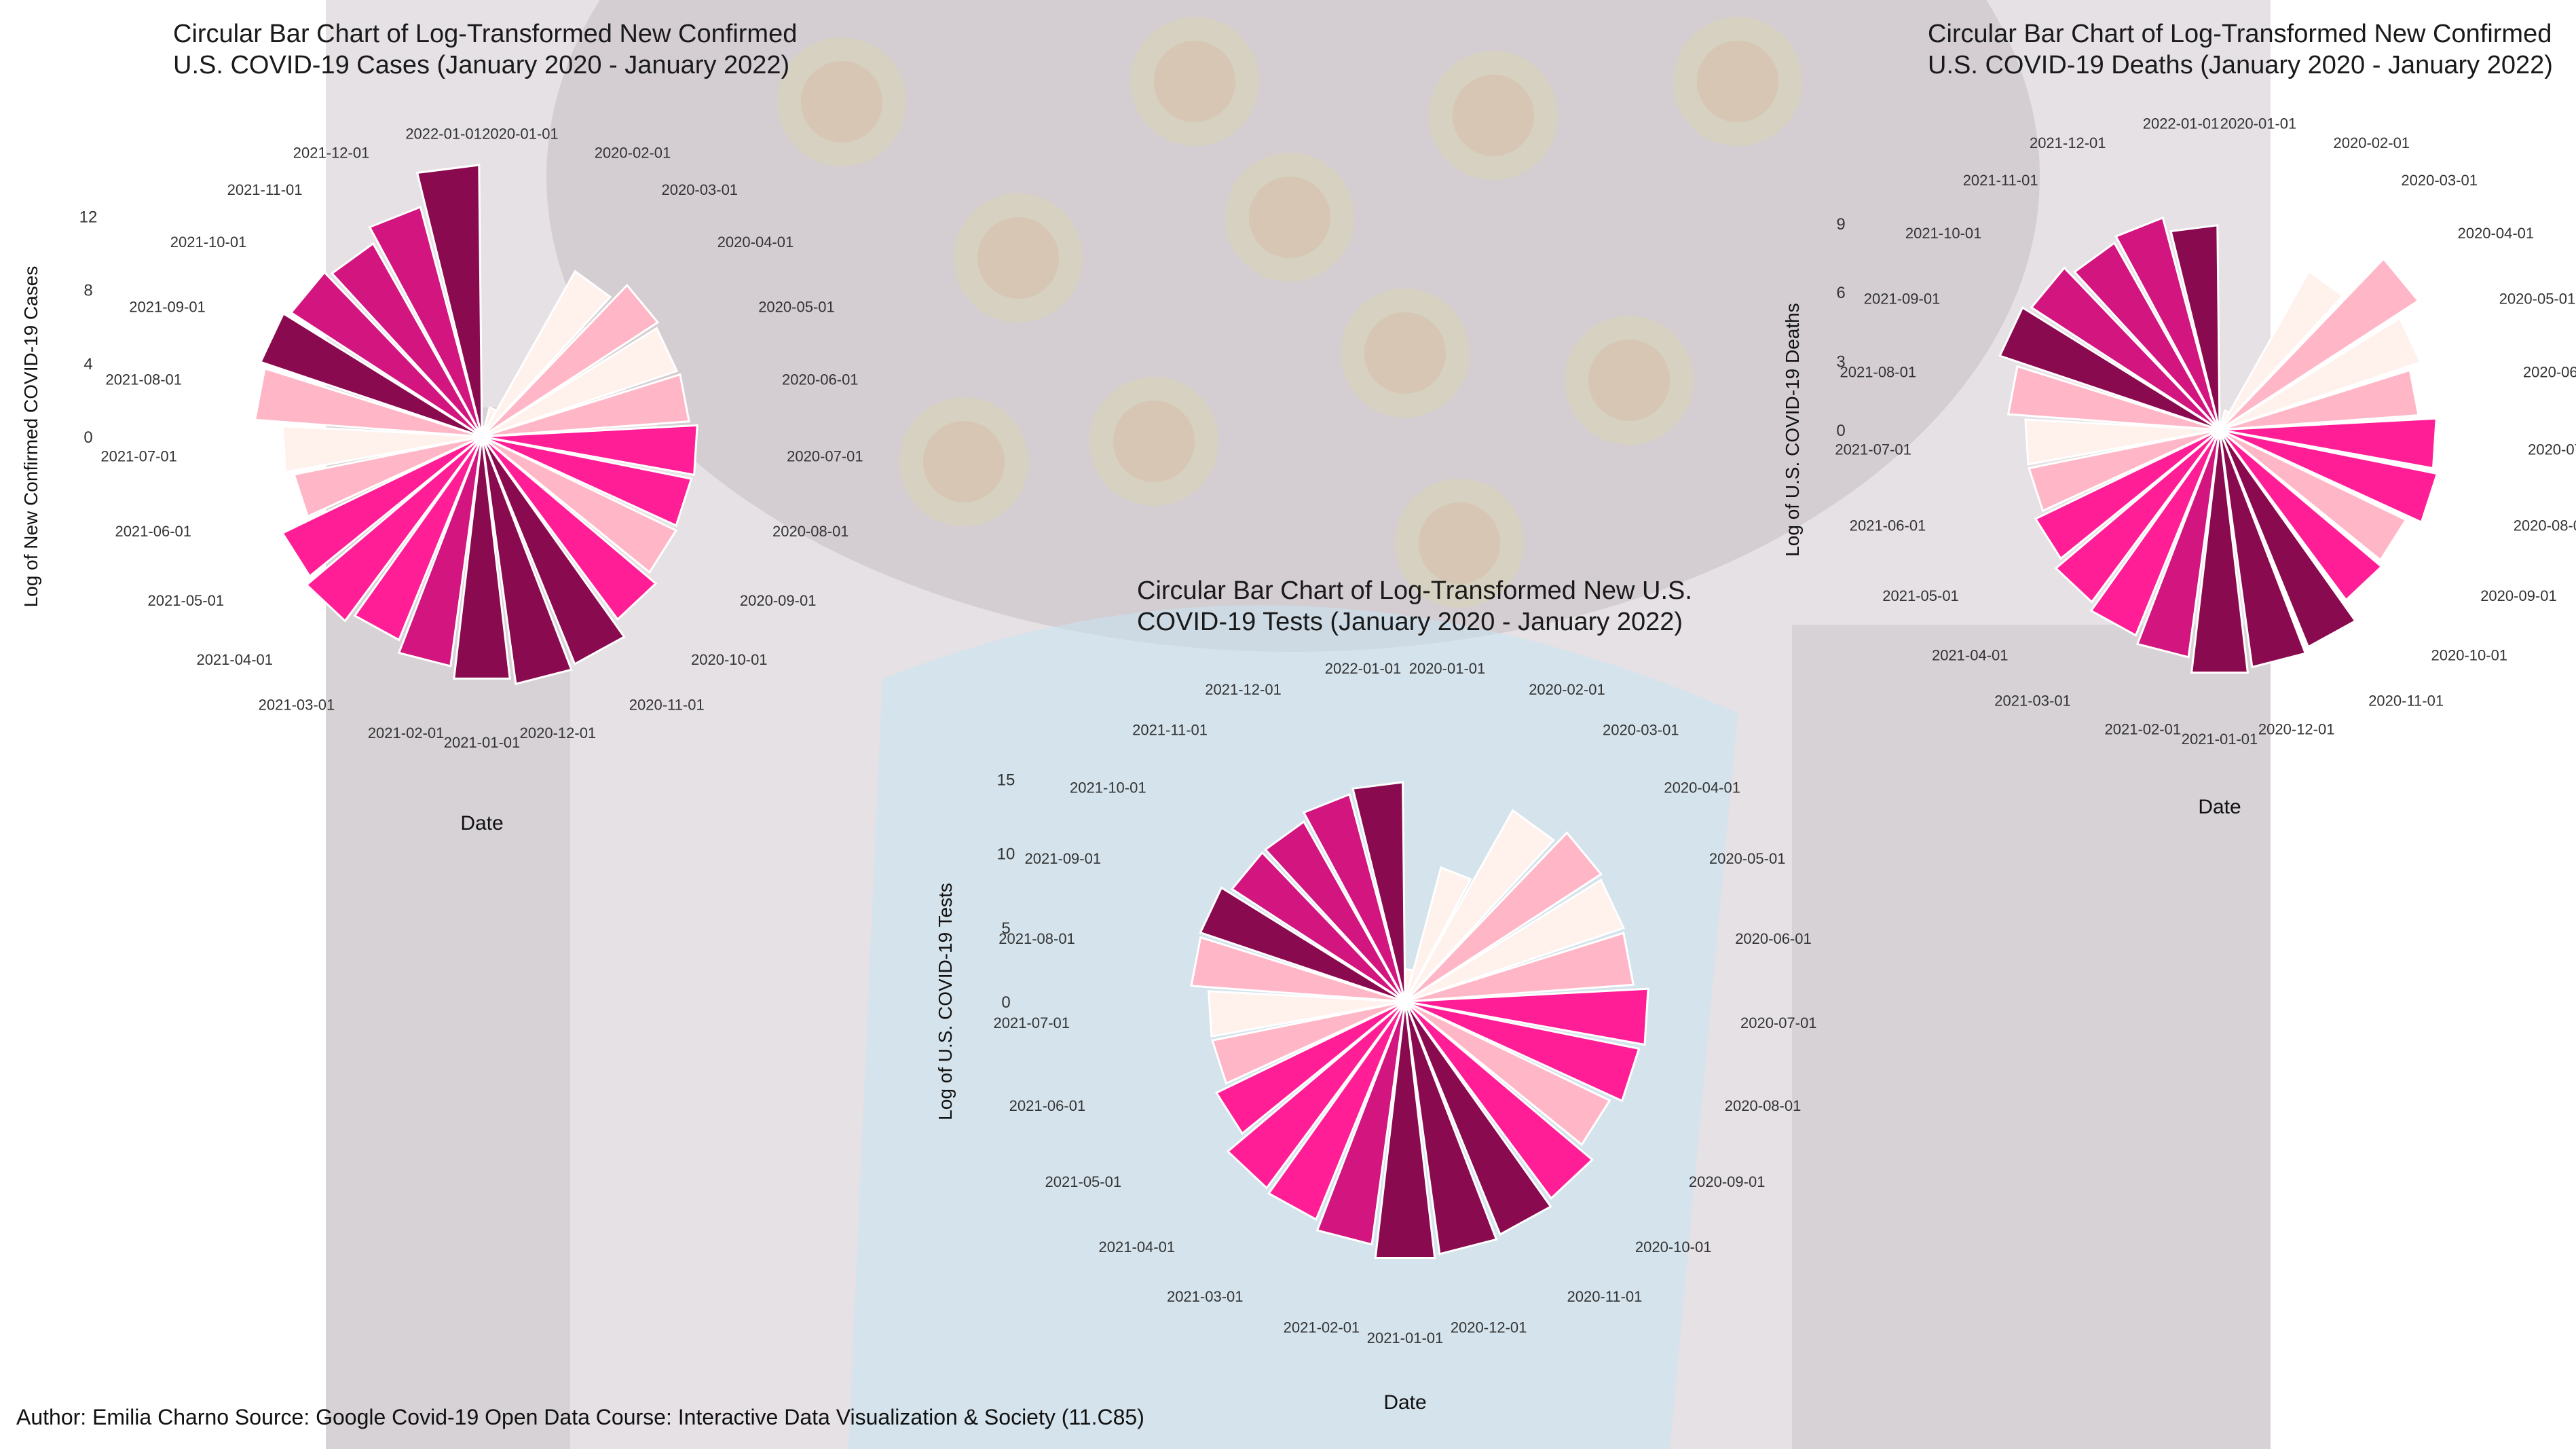 This screenshot has width=2576, height=1449. I want to click on x-tick-label: 2020-03-01, so click(700, 189).